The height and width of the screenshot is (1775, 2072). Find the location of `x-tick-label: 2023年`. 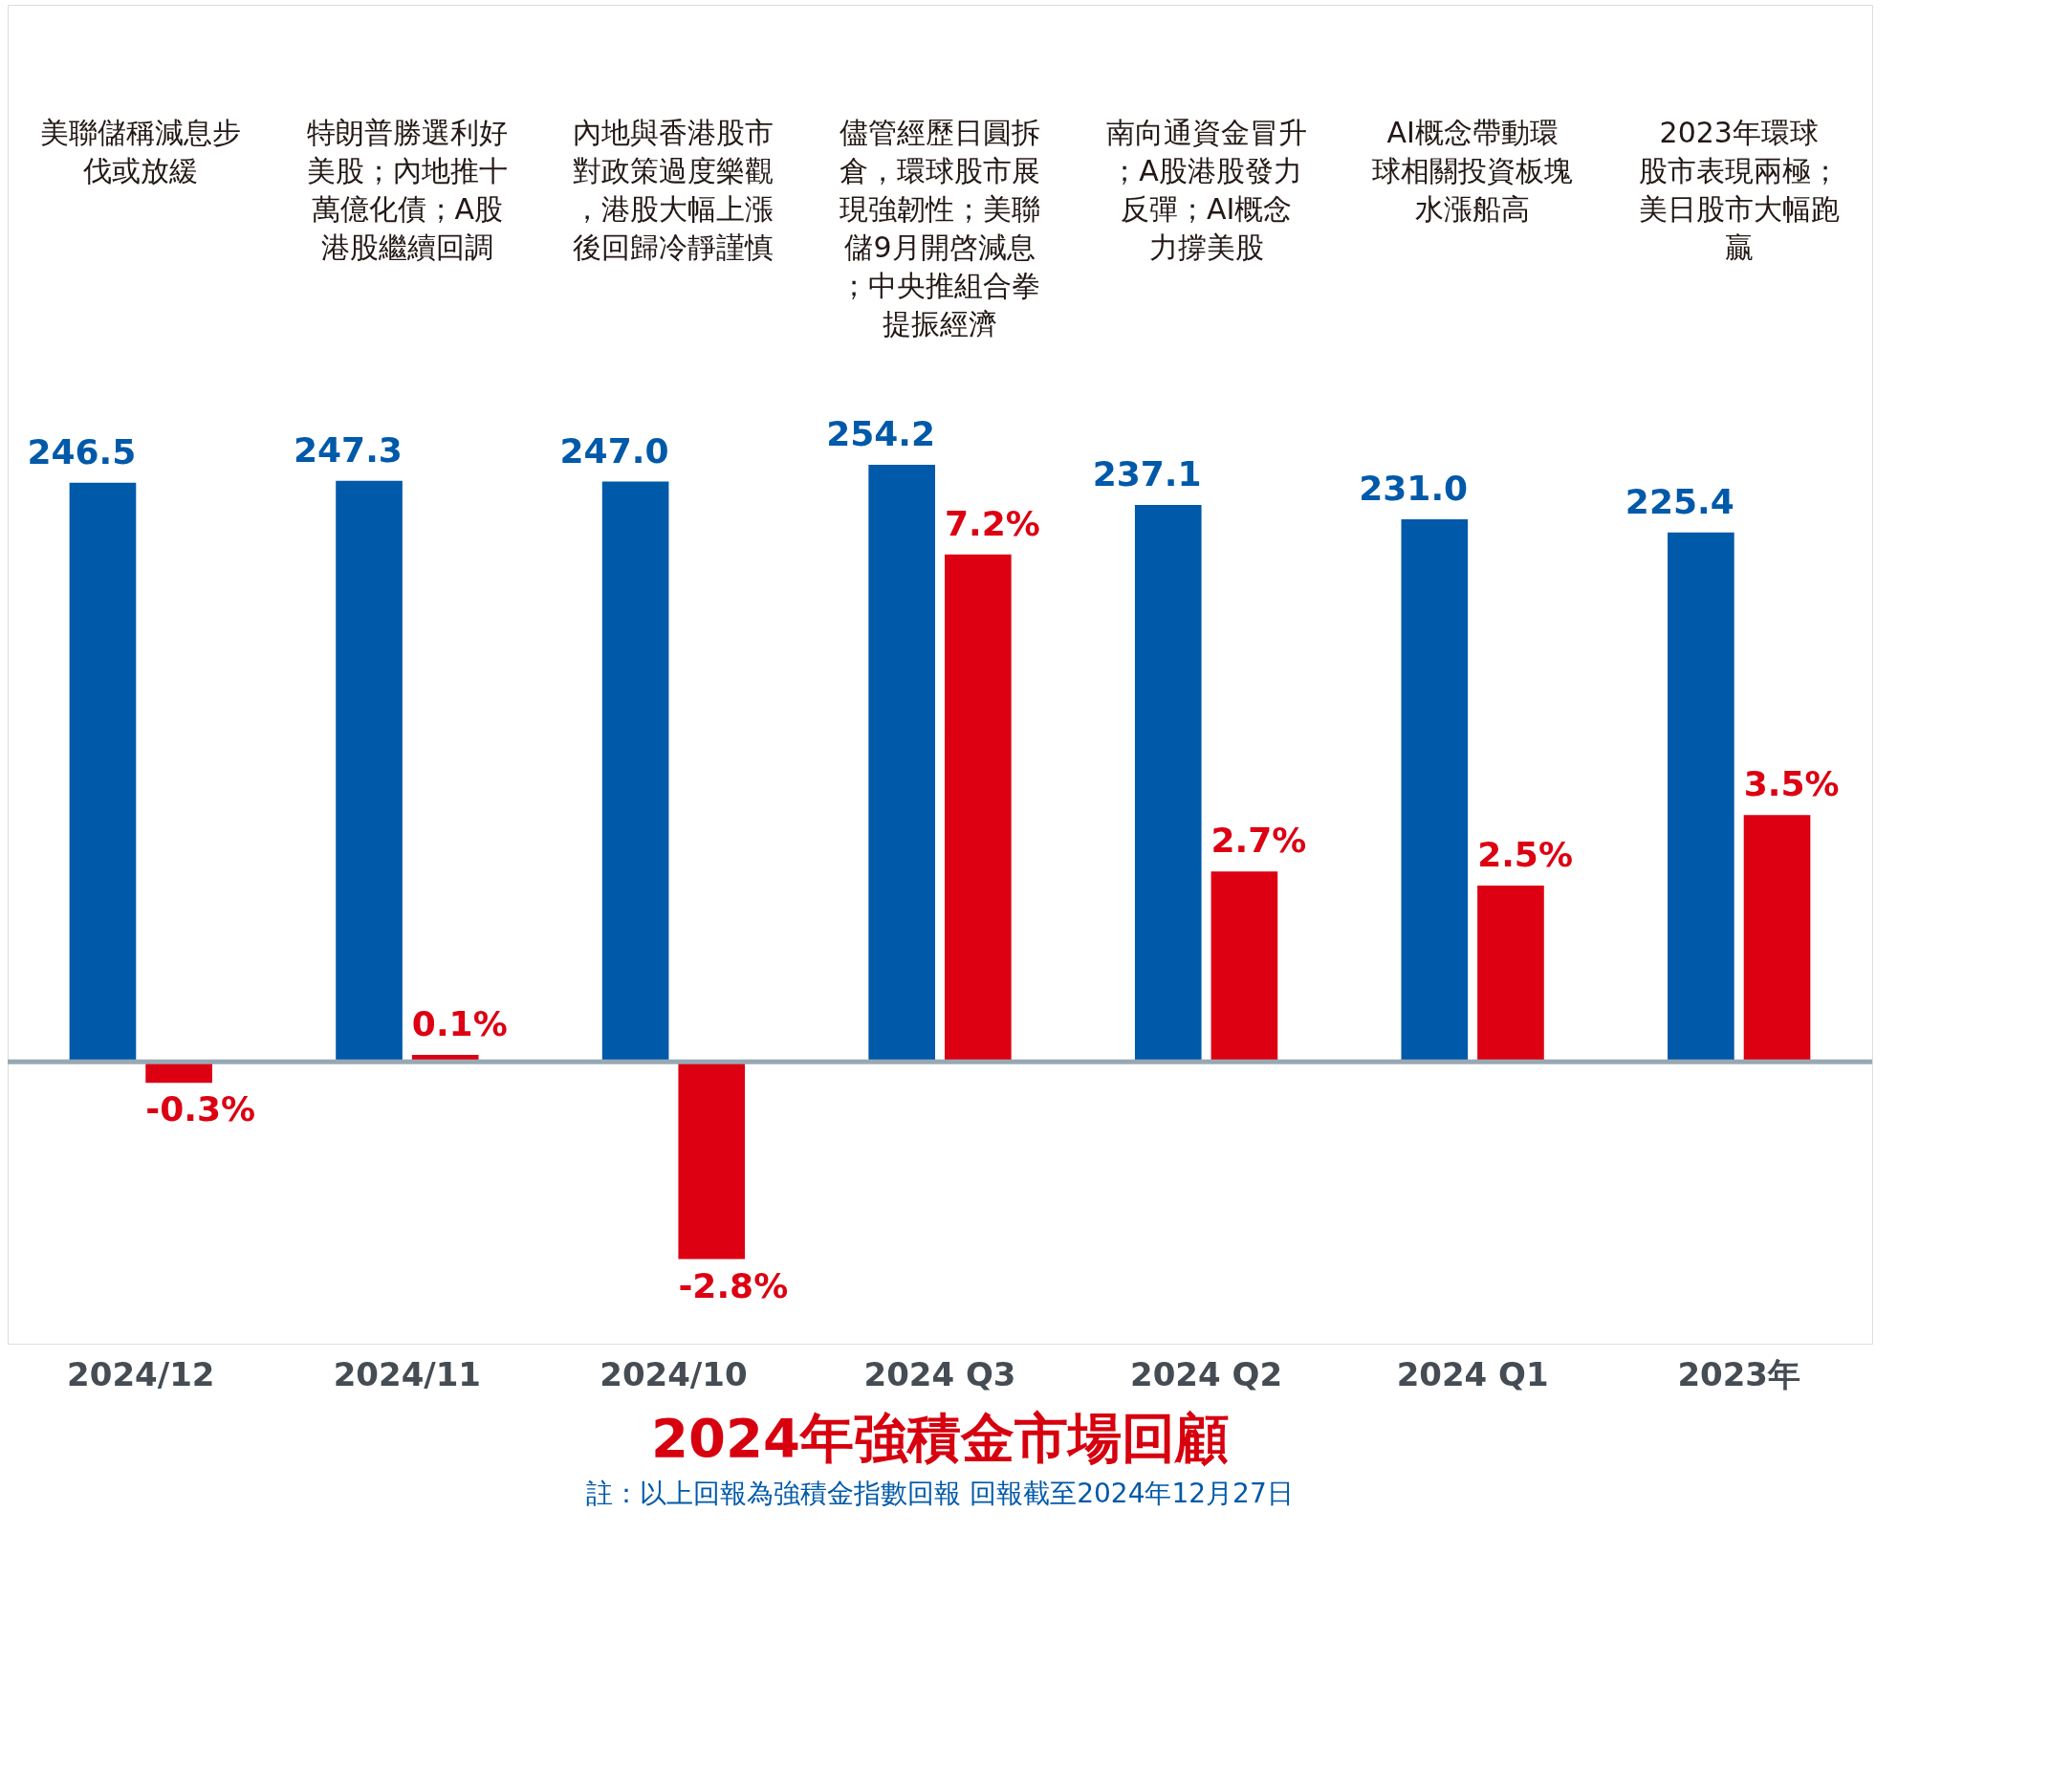

x-tick-label: 2023年 is located at coordinates (1739, 1373).